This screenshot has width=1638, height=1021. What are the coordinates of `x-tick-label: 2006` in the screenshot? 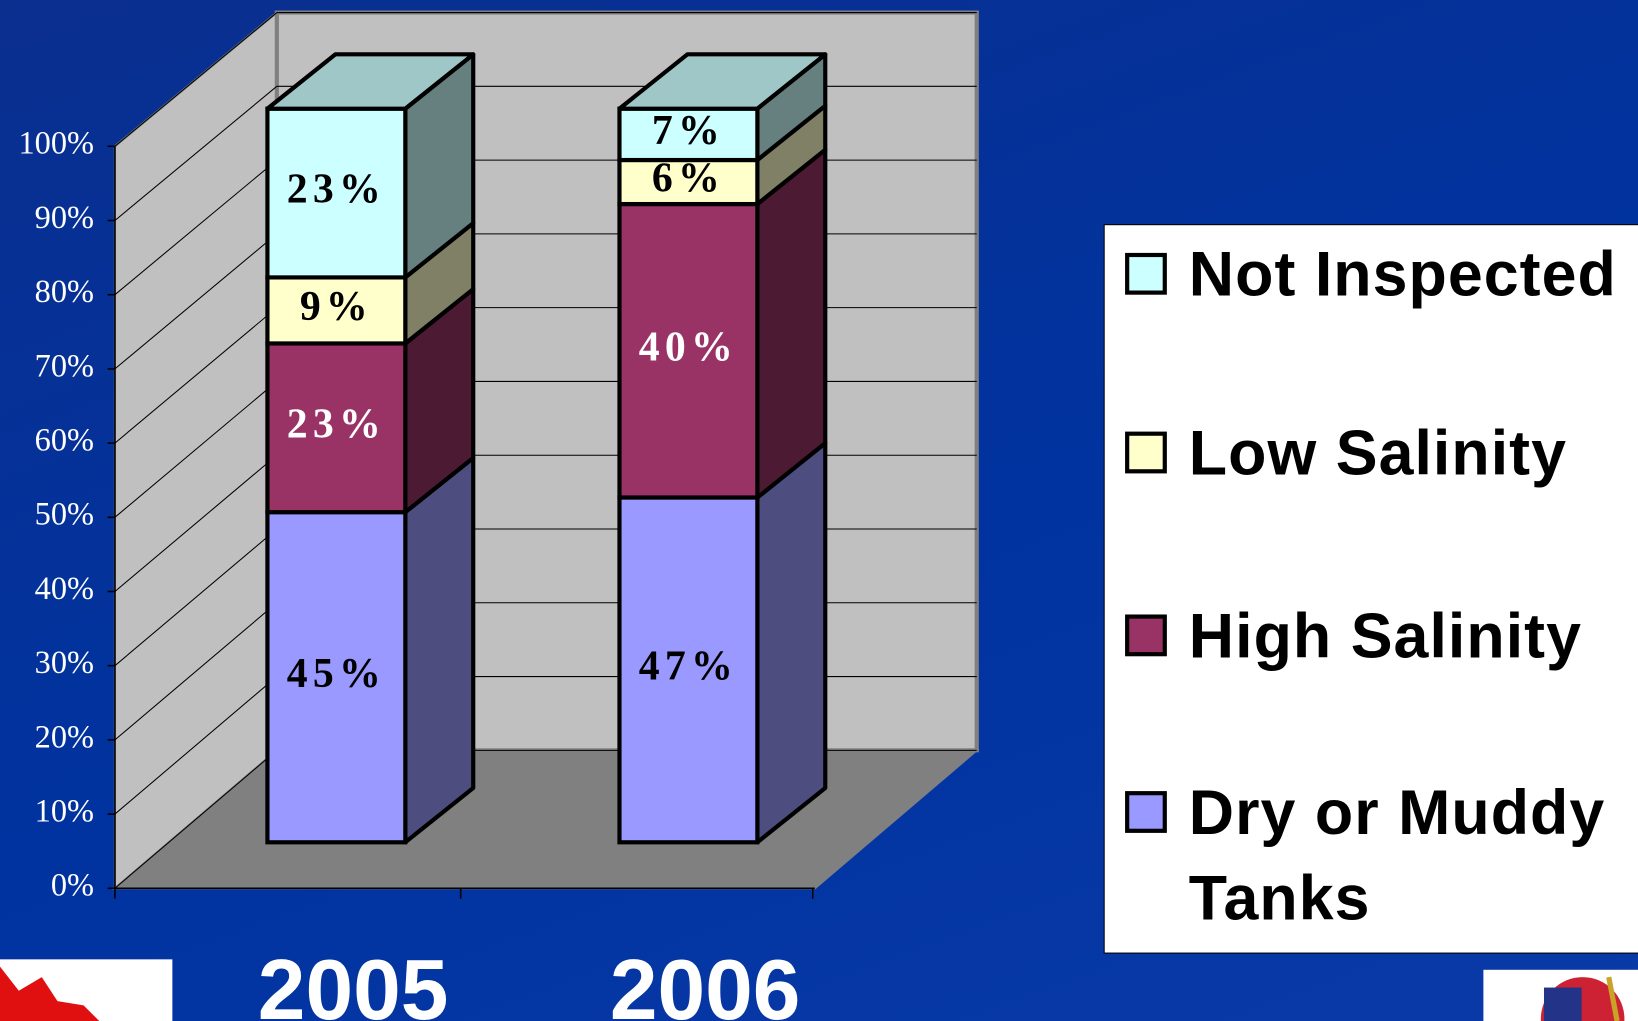 It's located at (705, 981).